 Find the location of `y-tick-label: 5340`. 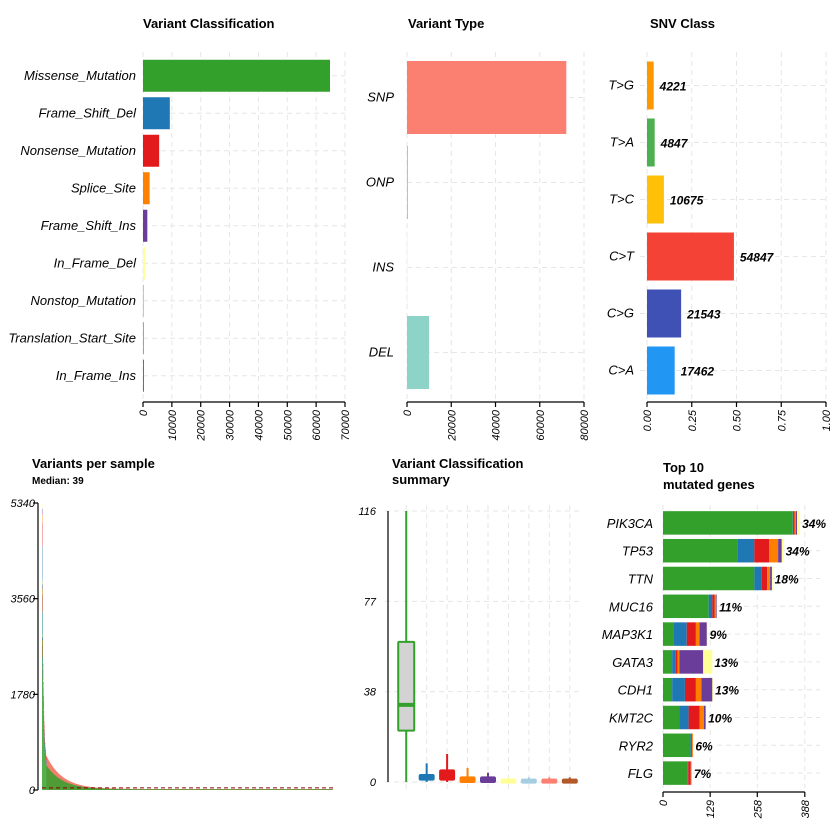

y-tick-label: 5340 is located at coordinates (23, 504).